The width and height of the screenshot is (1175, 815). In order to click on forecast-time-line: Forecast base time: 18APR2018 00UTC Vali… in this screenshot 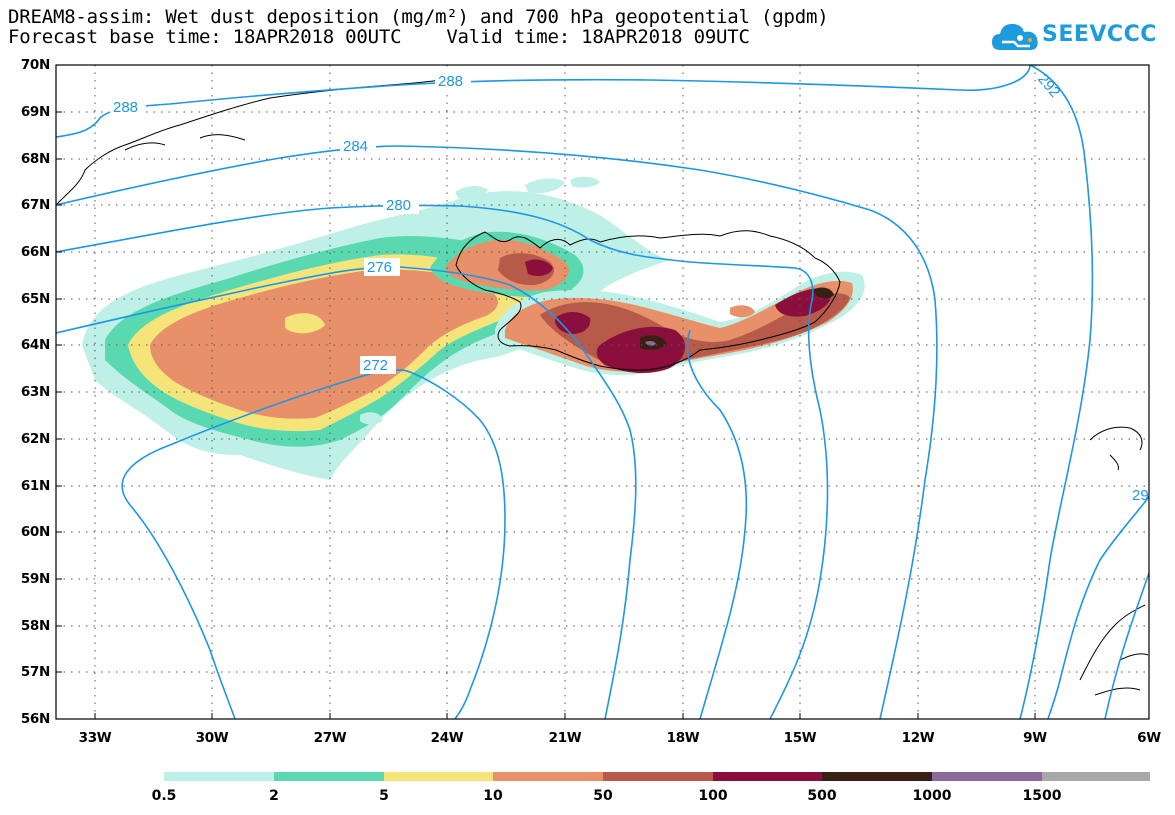, I will do `click(379, 37)`.